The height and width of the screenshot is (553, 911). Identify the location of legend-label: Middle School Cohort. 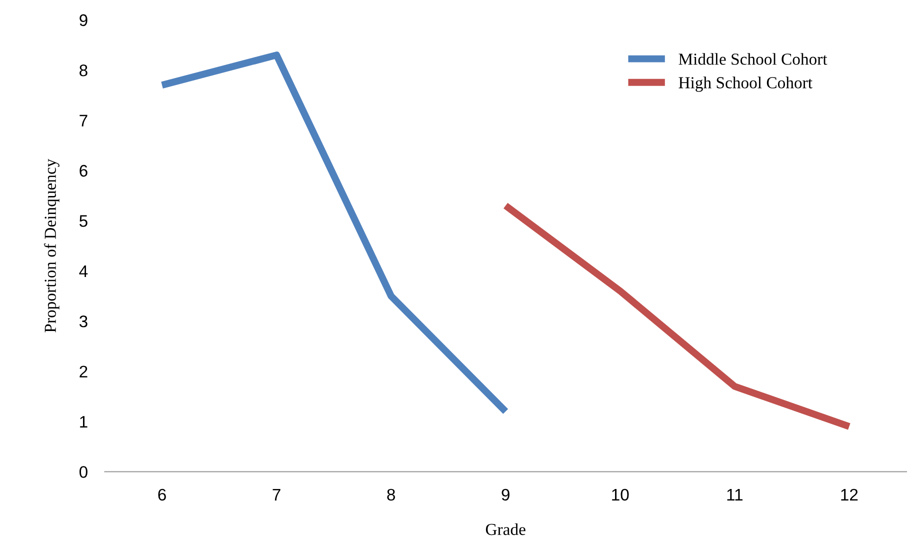
(753, 59).